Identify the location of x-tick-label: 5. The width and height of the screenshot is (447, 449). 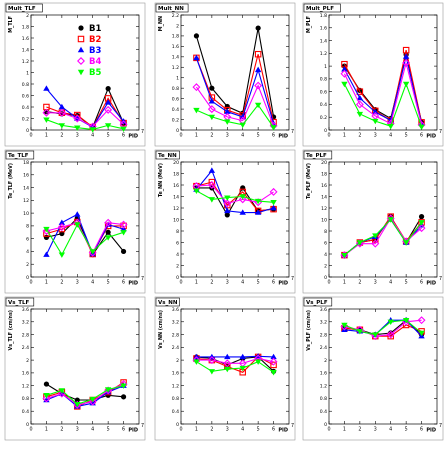
(258, 430).